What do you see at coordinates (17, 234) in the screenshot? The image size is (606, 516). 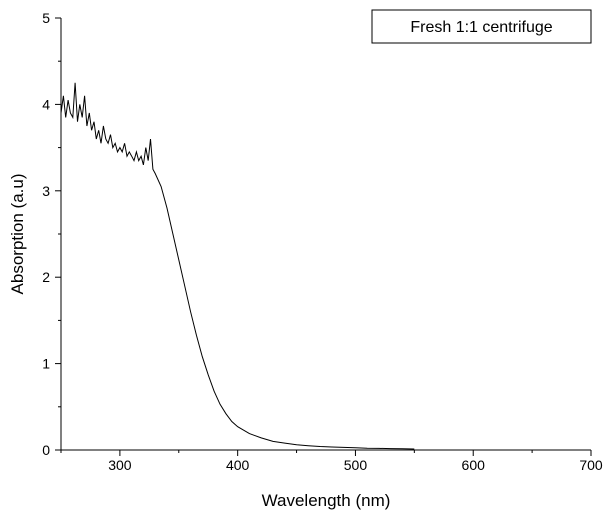 I see `y-axis-title: Absorption (a.u)` at bounding box center [17, 234].